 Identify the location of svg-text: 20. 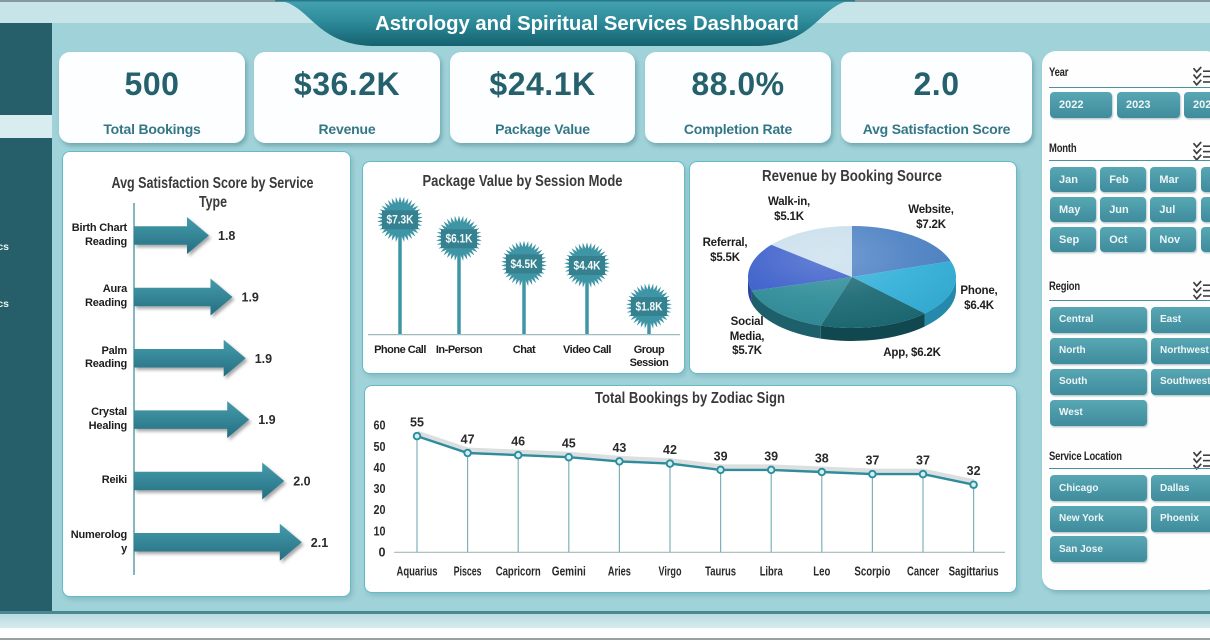
(380, 510).